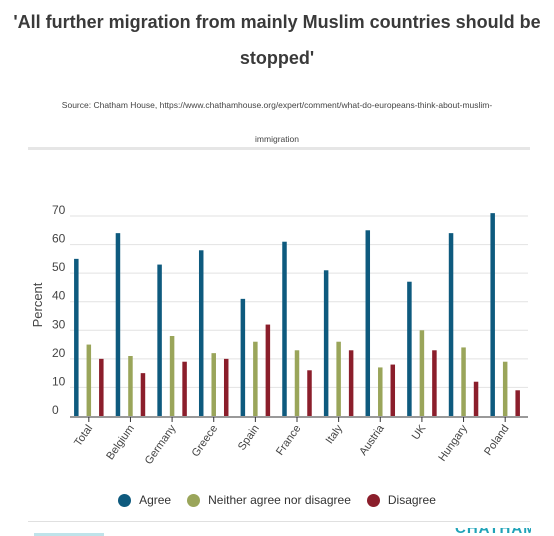 This screenshot has width=554, height=536. Describe the element at coordinates (517, 403) in the screenshot. I see `bar-disagree-poland` at that location.